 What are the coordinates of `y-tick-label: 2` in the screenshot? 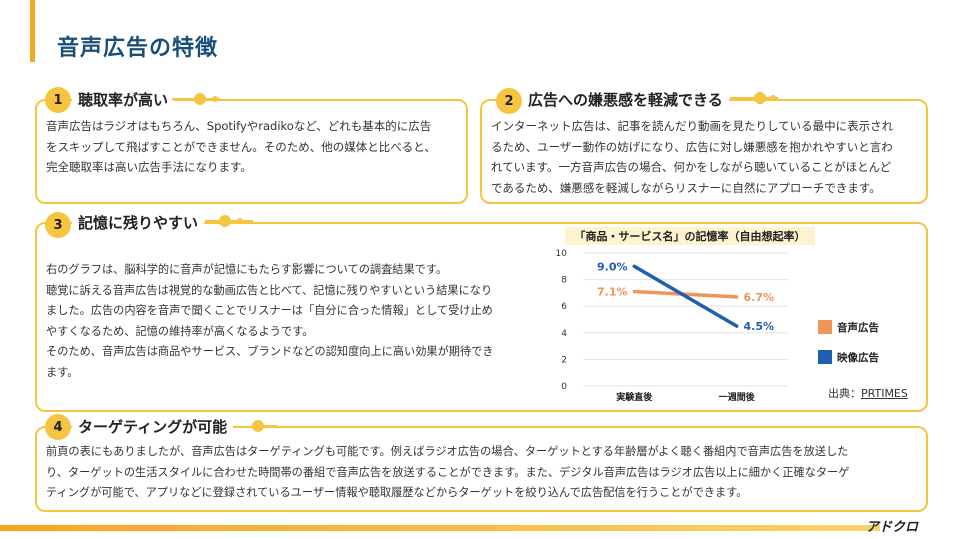 It's located at (564, 360).